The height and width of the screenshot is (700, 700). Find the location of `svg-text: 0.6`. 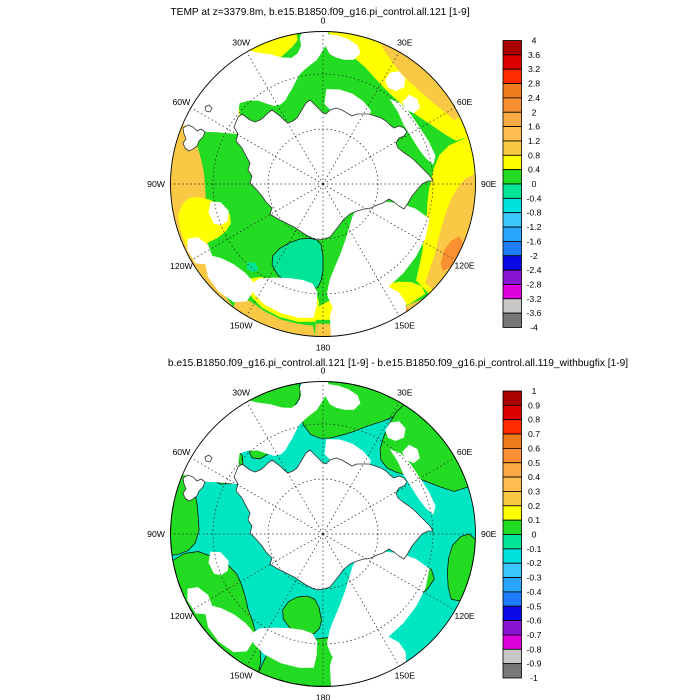

svg-text: 0.6 is located at coordinates (534, 448).